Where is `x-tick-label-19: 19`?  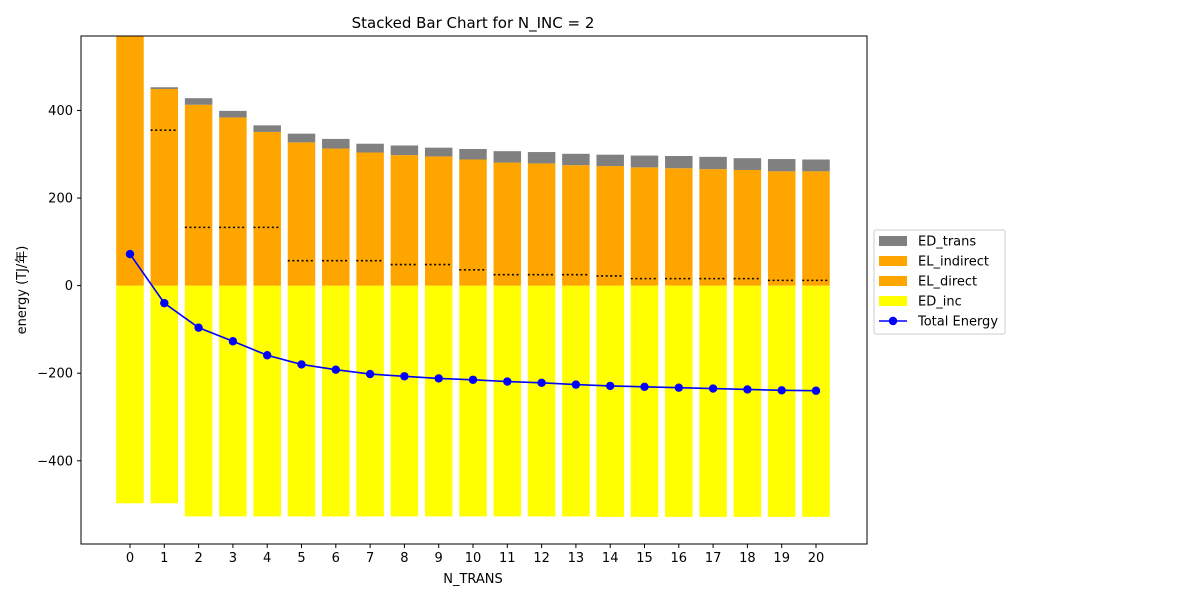 x-tick-label-19: 19 is located at coordinates (781, 558).